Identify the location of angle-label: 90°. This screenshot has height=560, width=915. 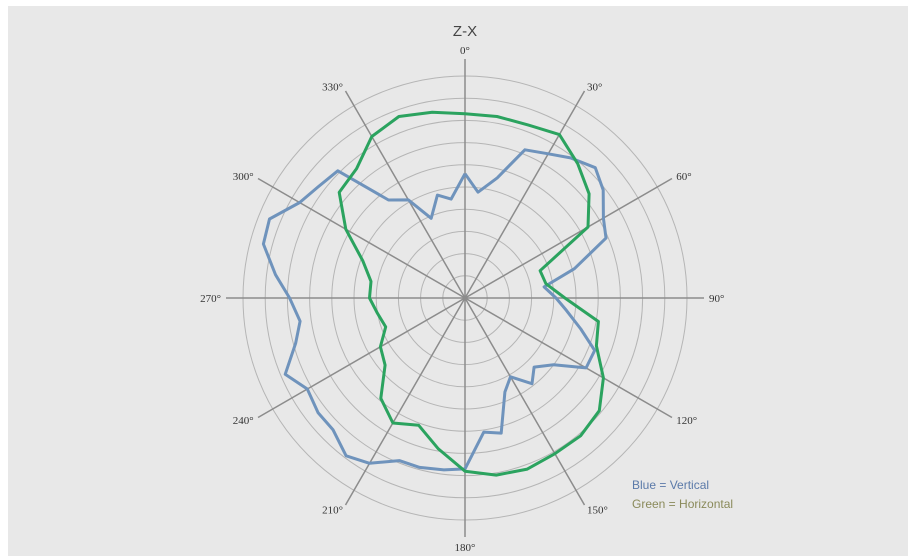
(716, 299).